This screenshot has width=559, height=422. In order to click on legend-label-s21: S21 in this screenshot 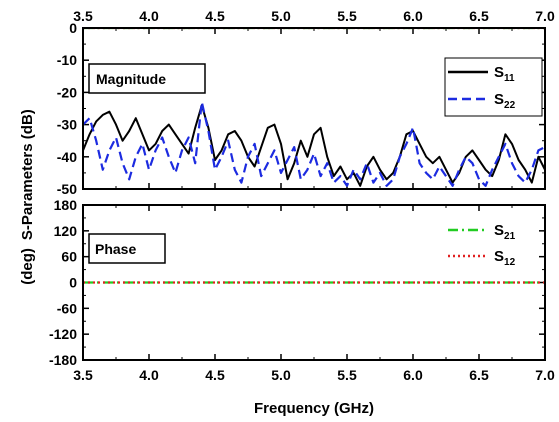, I will do `click(505, 232)`.